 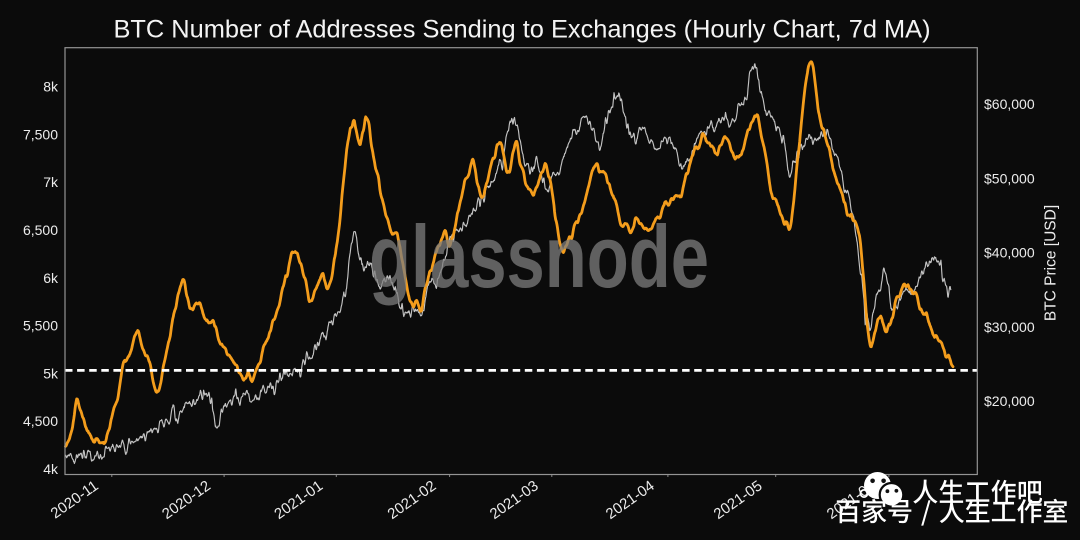 What do you see at coordinates (51, 469) in the screenshot?
I see `svg-text: 4k` at bounding box center [51, 469].